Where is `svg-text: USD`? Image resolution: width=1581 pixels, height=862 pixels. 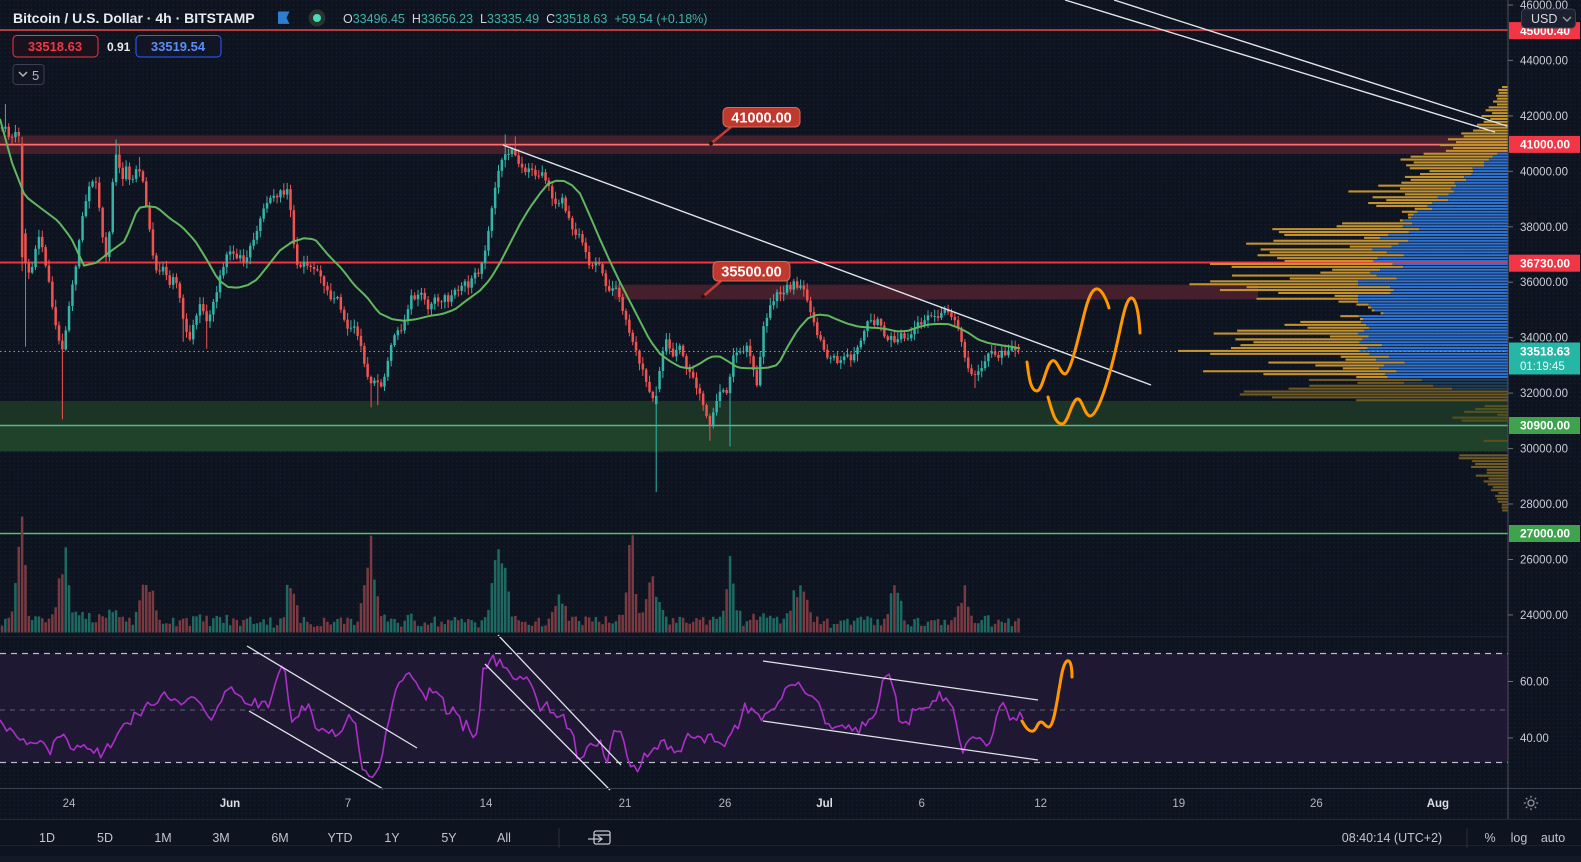 svg-text: USD is located at coordinates (1544, 19).